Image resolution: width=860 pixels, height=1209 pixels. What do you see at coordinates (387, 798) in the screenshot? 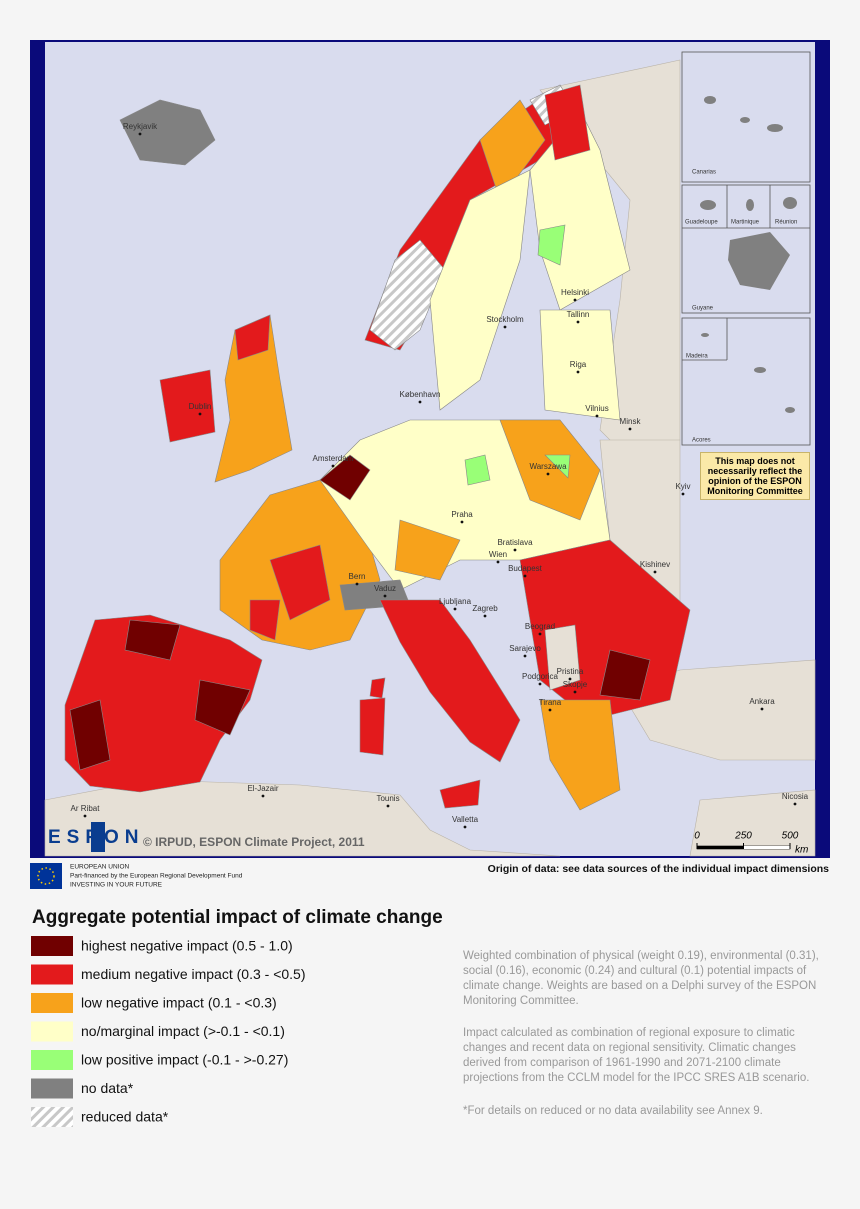
I see `city-label: Tounis` at bounding box center [387, 798].